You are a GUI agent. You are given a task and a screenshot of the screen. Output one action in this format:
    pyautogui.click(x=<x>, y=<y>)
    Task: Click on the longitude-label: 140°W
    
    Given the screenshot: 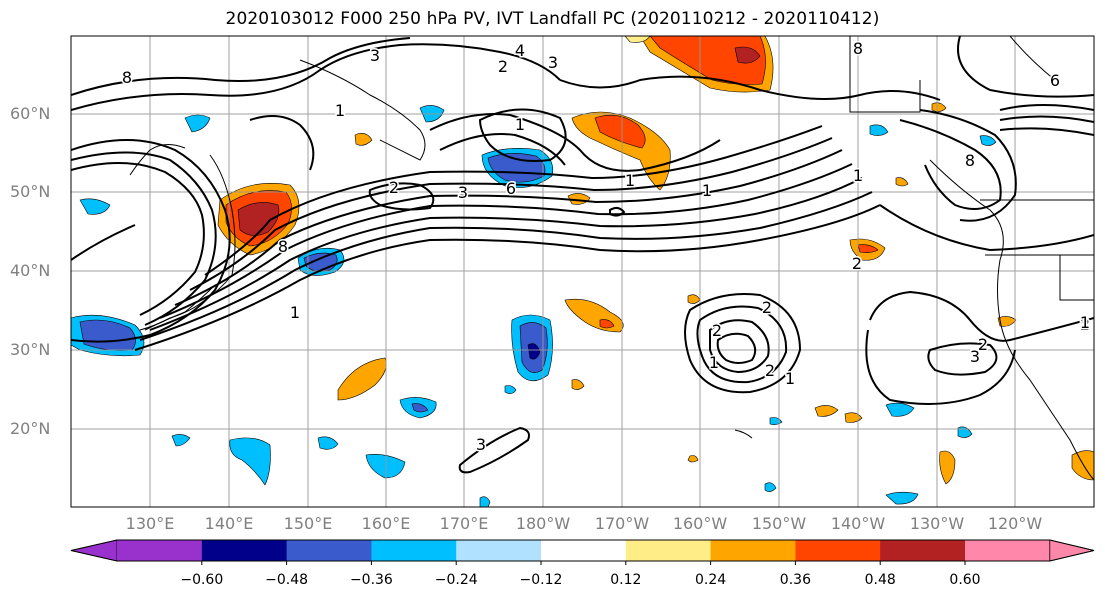 What is the action you would take?
    pyautogui.click(x=858, y=523)
    